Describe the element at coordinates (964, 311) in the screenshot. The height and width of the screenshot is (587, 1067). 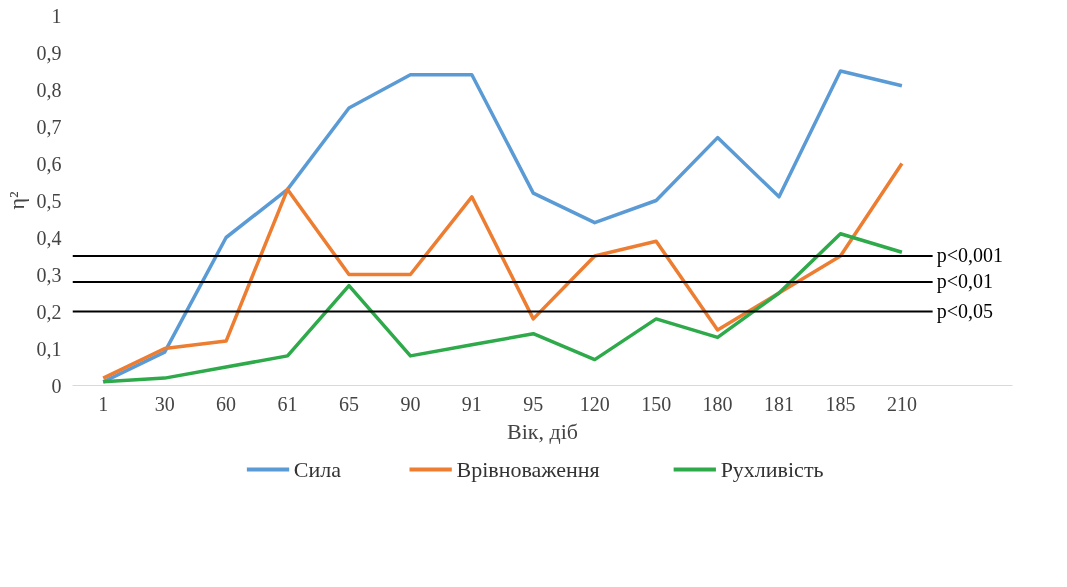
I see `ref-line-label: p<0,05` at that location.